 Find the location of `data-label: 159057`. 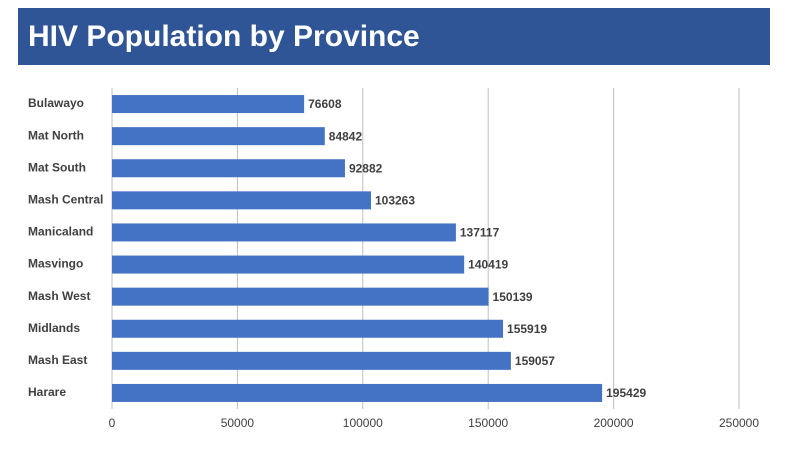

data-label: 159057 is located at coordinates (535, 361).